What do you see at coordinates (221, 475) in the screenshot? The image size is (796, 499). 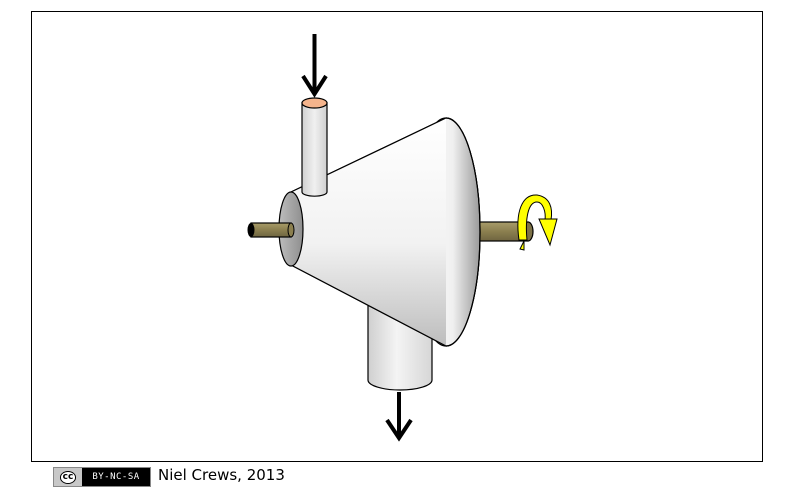 I see `author-credit: Niel Crews, 2013` at bounding box center [221, 475].